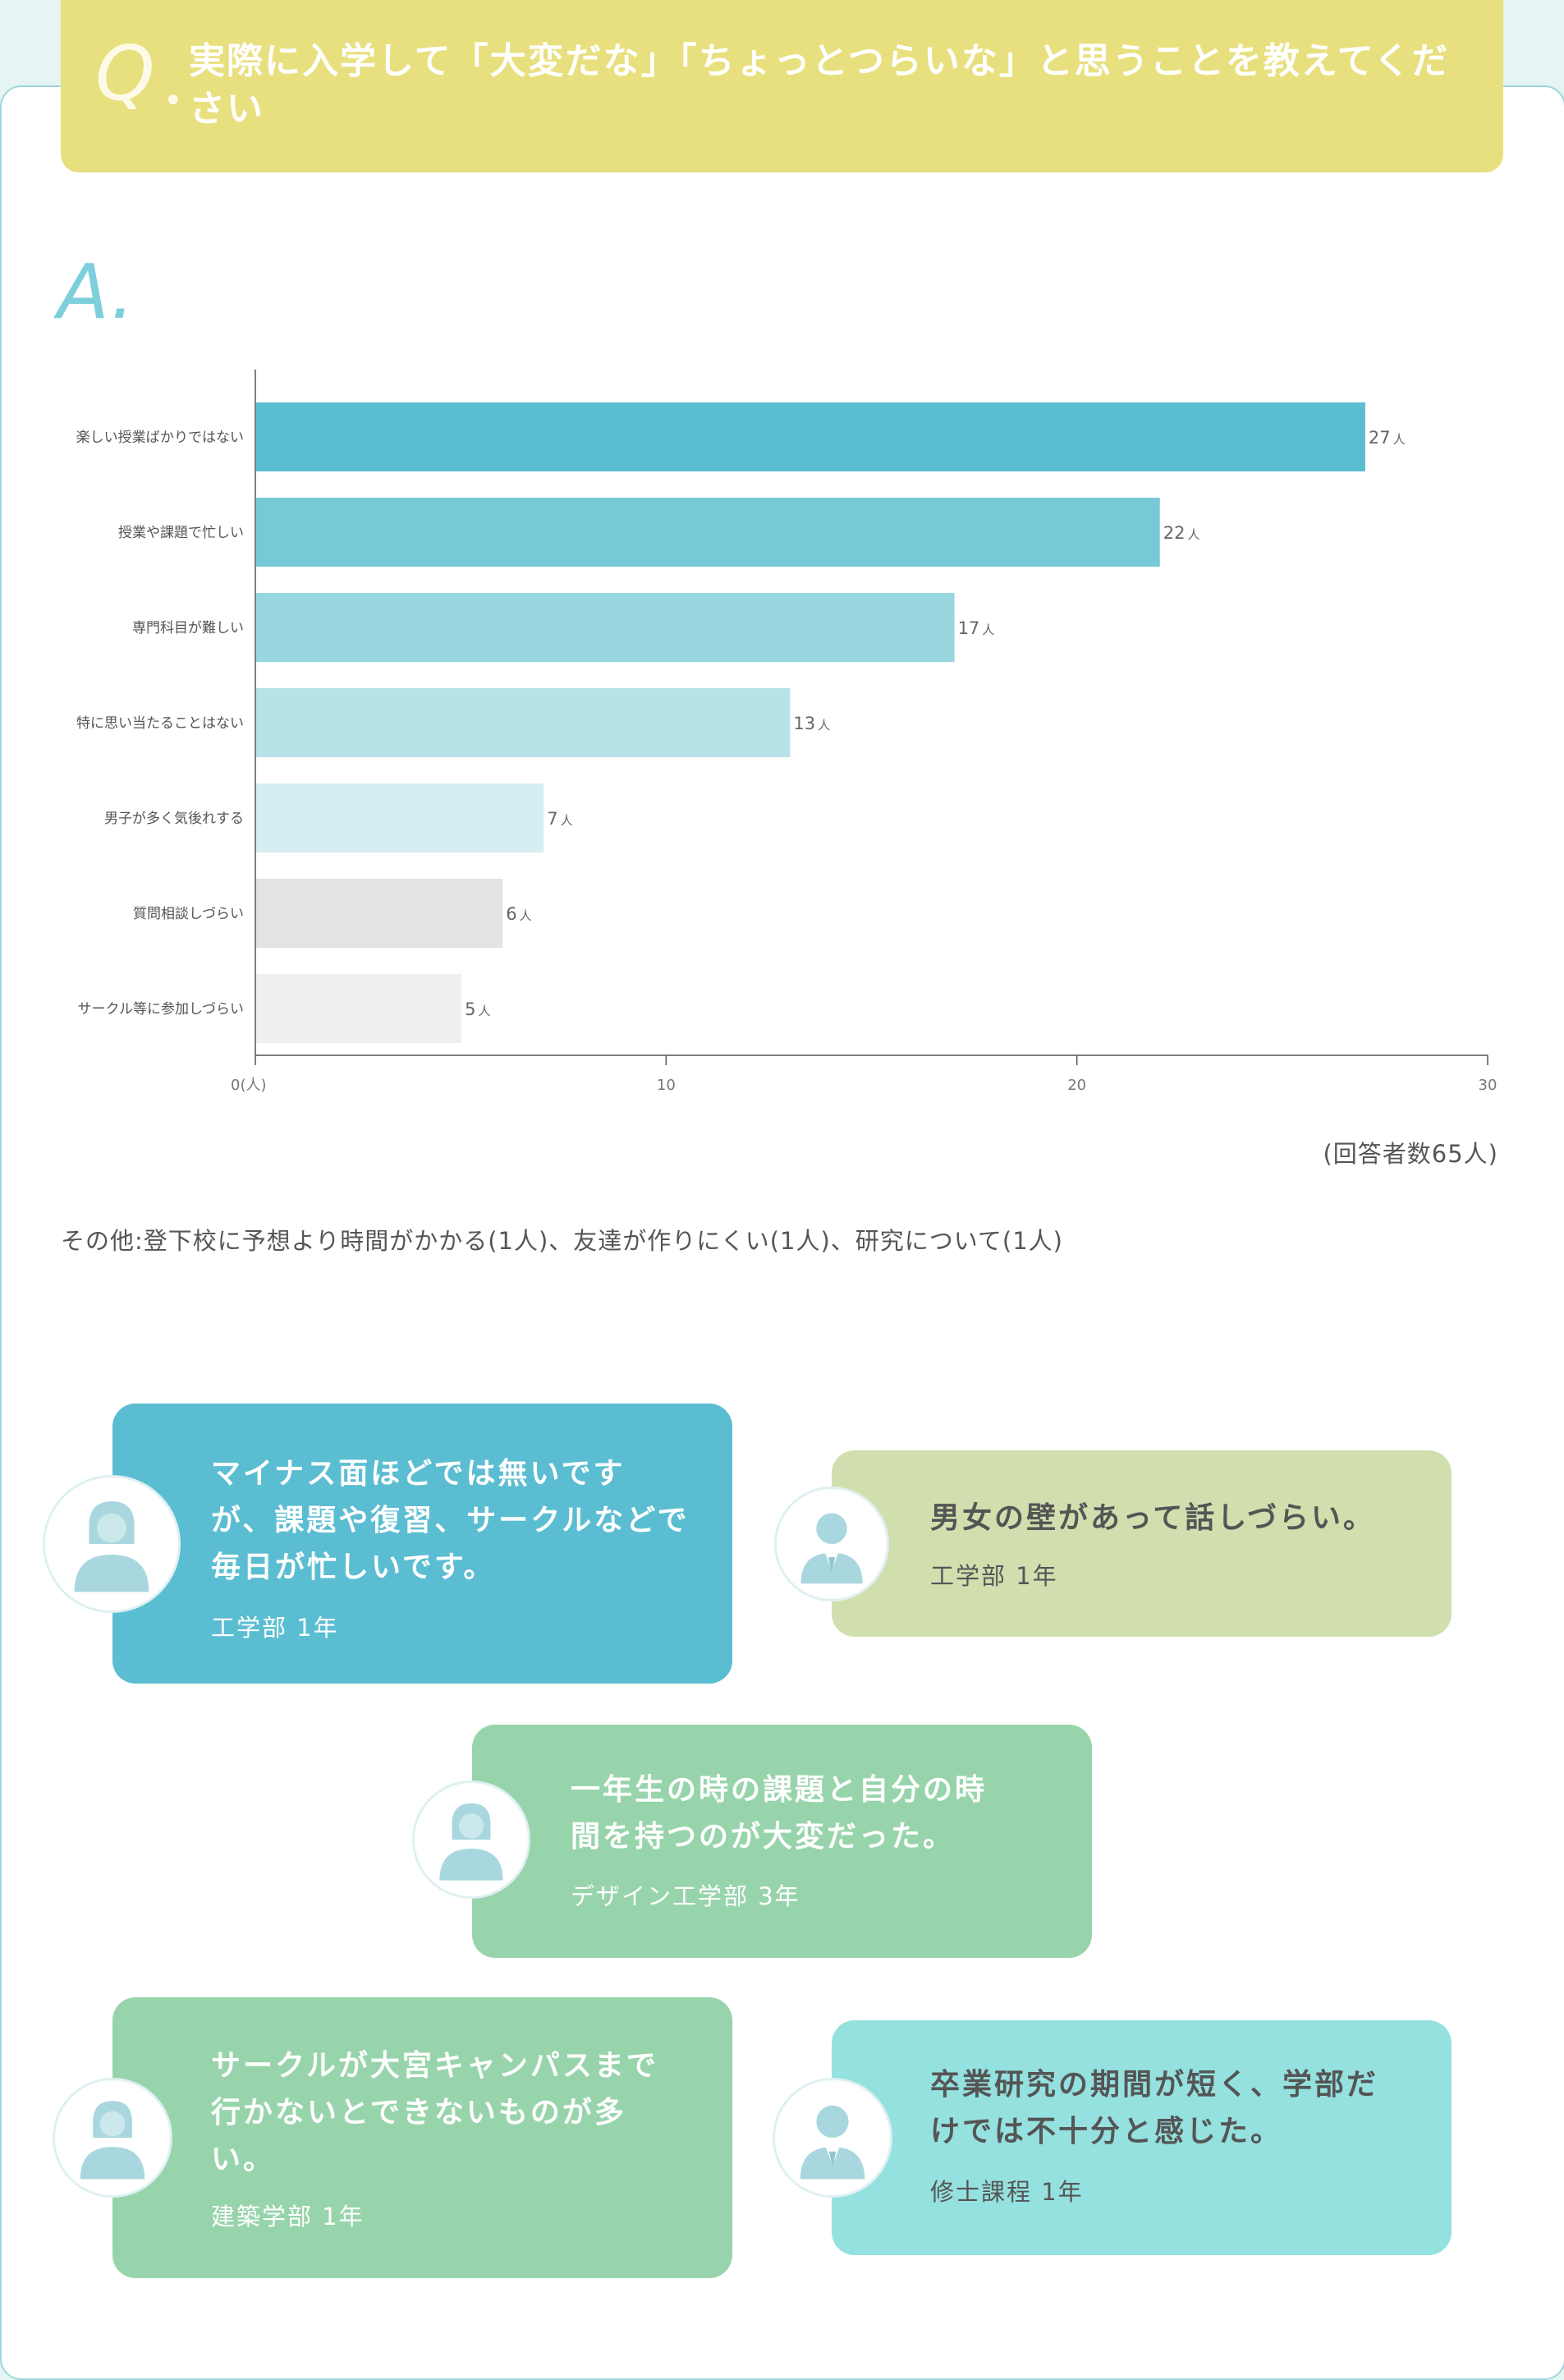  What do you see at coordinates (188, 628) in the screenshot?
I see `category-label: 専門科目が難しい` at bounding box center [188, 628].